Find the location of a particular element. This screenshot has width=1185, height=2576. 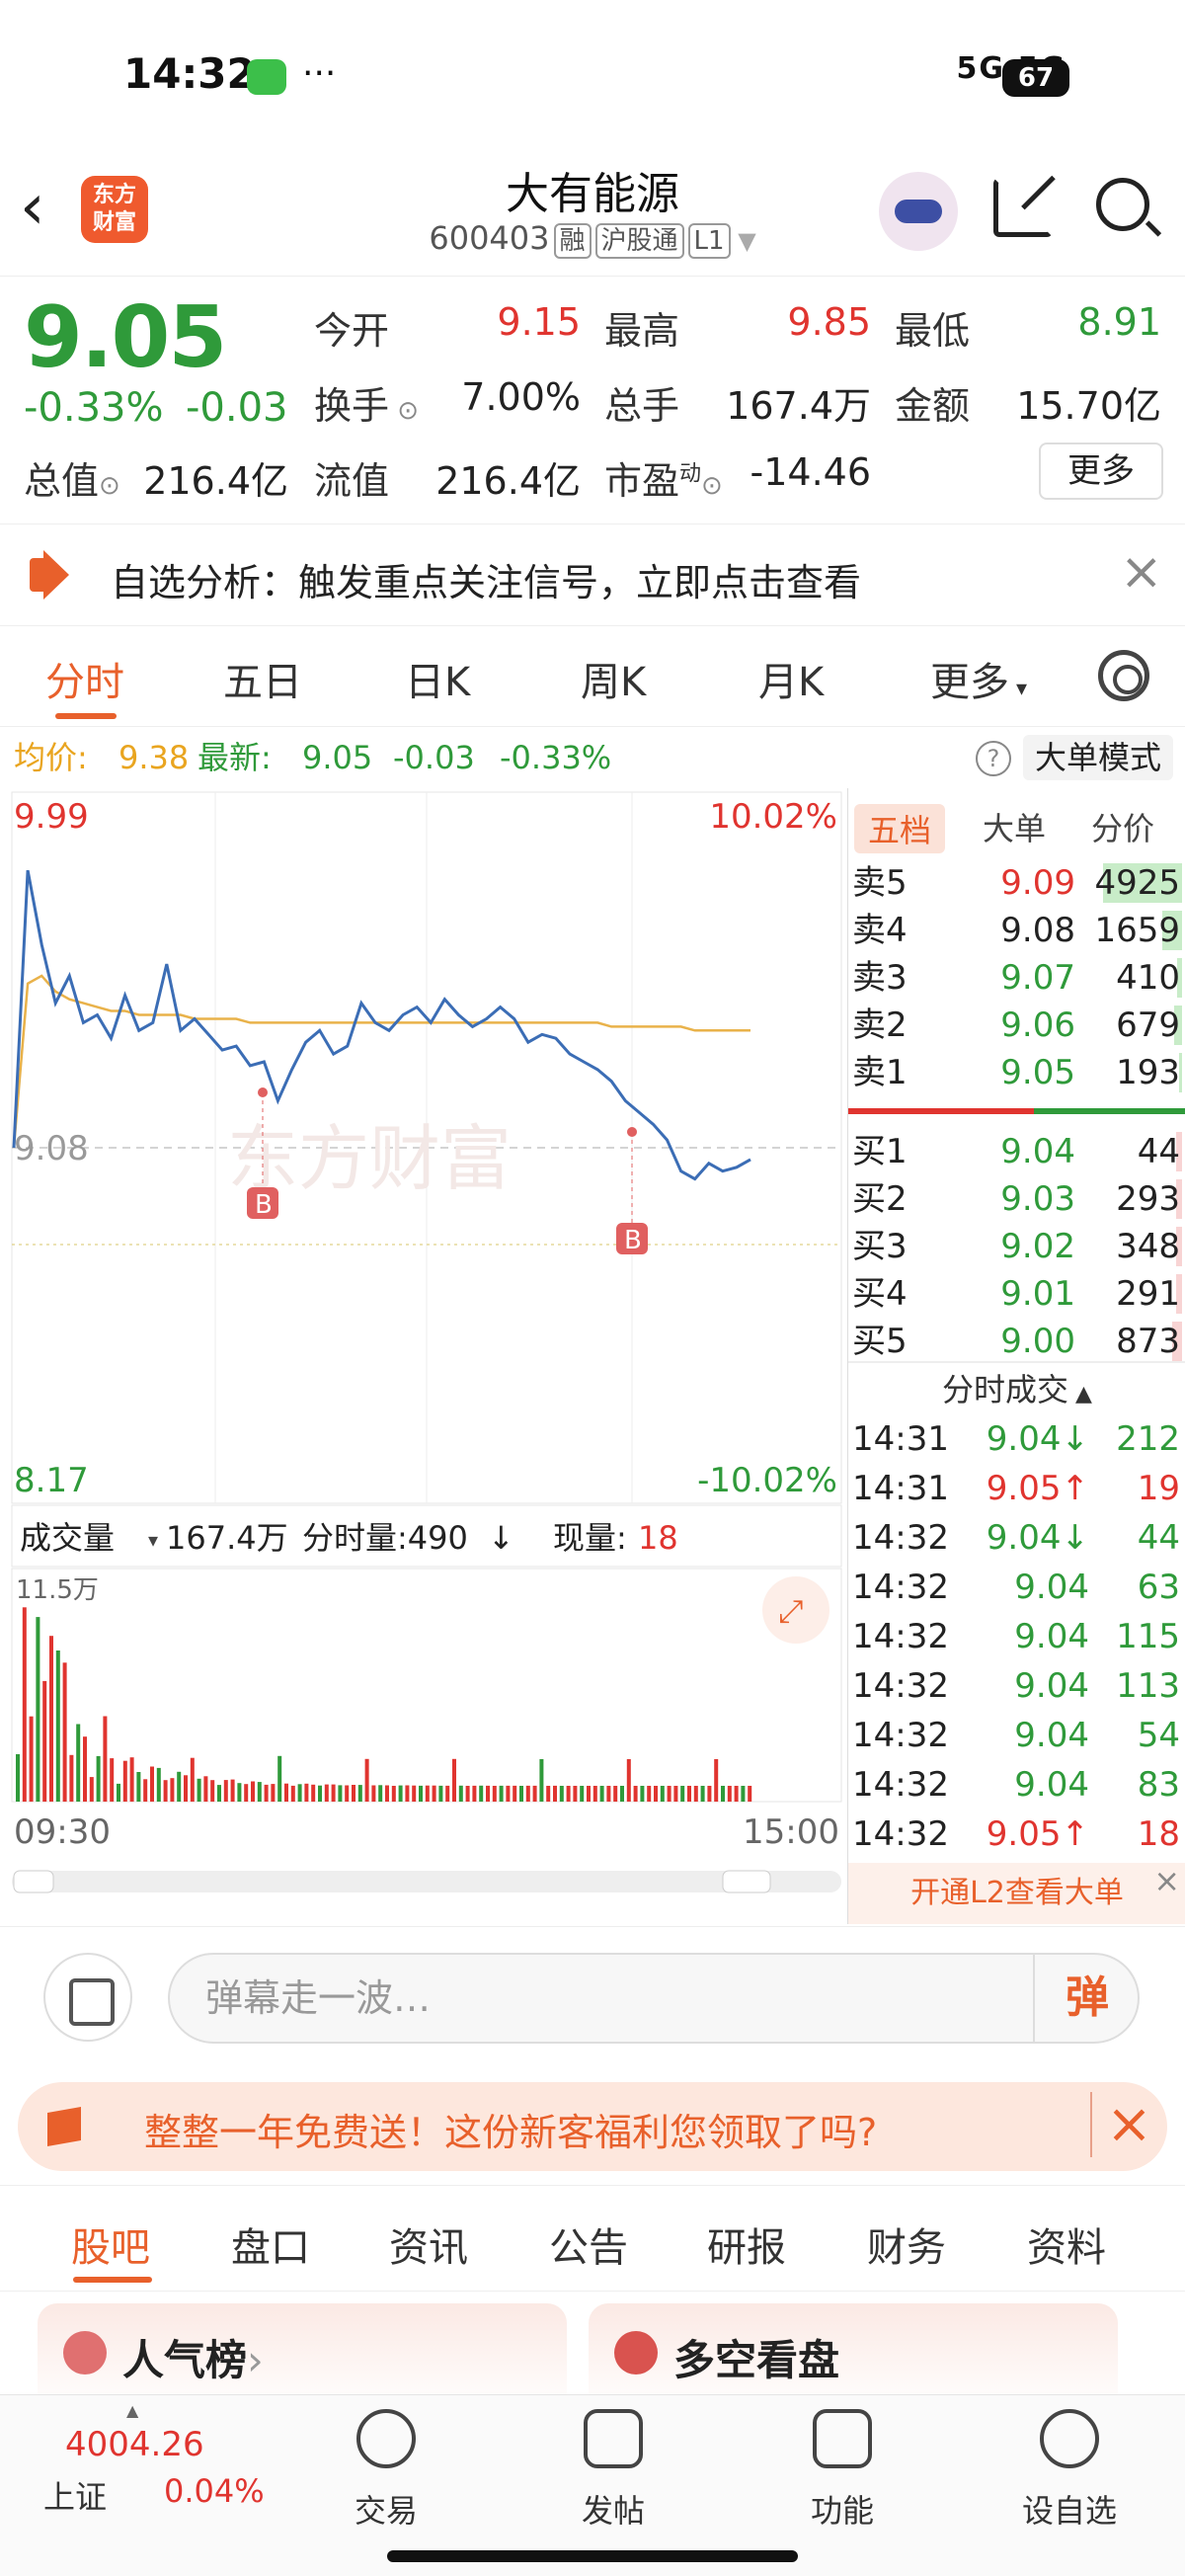

tick-arrow: ↓ is located at coordinates (501, 1538).